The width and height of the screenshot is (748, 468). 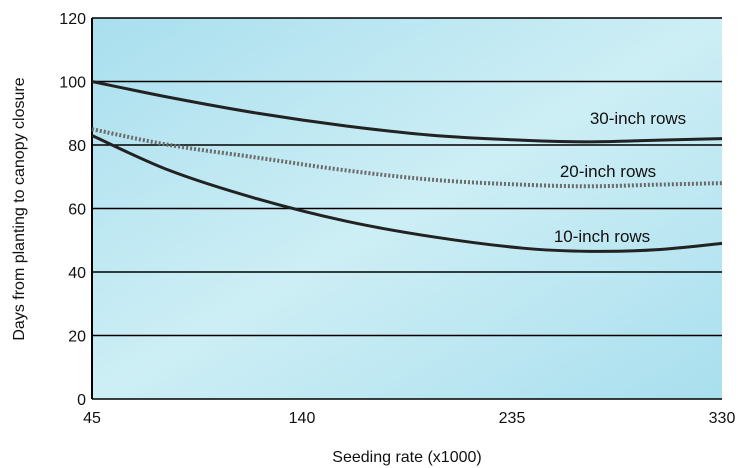 What do you see at coordinates (72, 83) in the screenshot?
I see `y-tick-label: 100` at bounding box center [72, 83].